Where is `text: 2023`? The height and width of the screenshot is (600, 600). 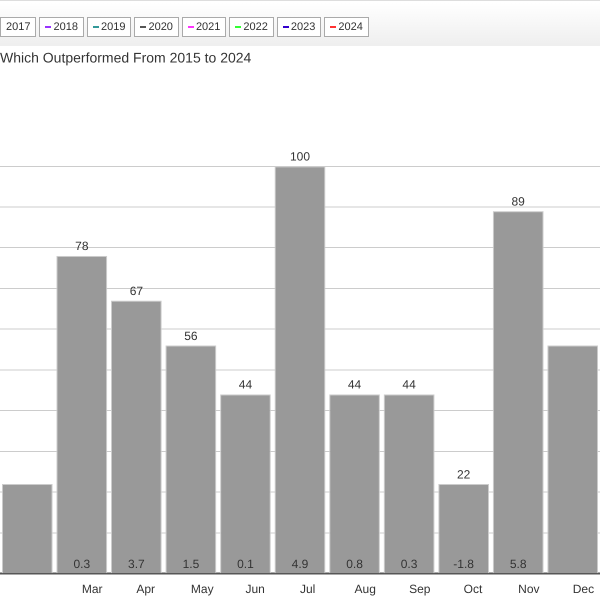
text: 2023 is located at coordinates (299, 27).